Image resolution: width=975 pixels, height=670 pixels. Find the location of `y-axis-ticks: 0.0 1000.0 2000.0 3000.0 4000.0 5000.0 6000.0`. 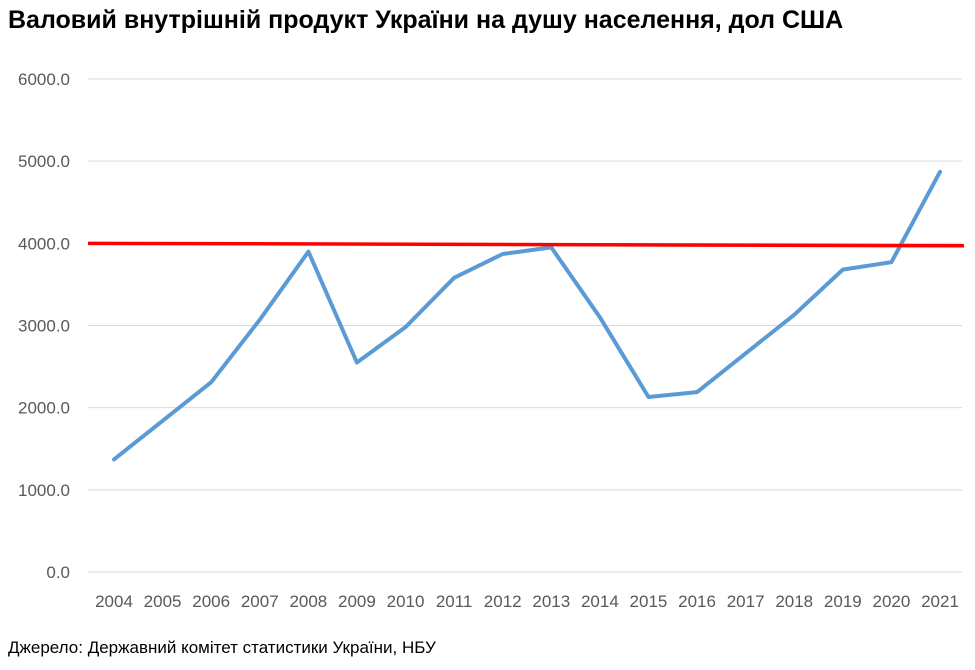

y-axis-ticks: 0.0 1000.0 2000.0 3000.0 4000.0 5000.0 6000.0 is located at coordinates (44, 326).